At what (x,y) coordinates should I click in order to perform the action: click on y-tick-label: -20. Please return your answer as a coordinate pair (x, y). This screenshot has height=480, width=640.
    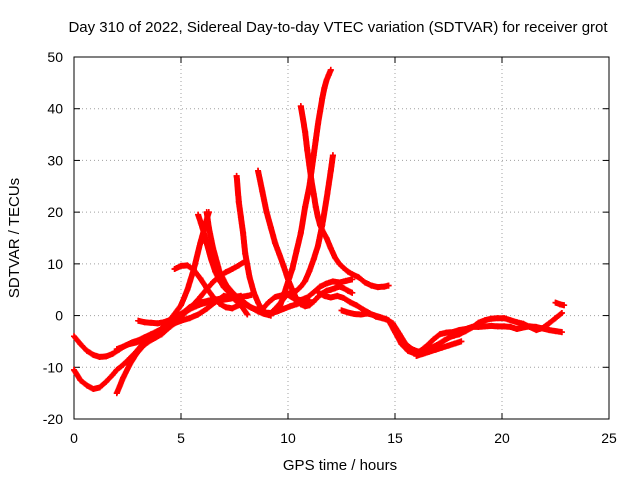
    Looking at the image, I should click on (53, 419).